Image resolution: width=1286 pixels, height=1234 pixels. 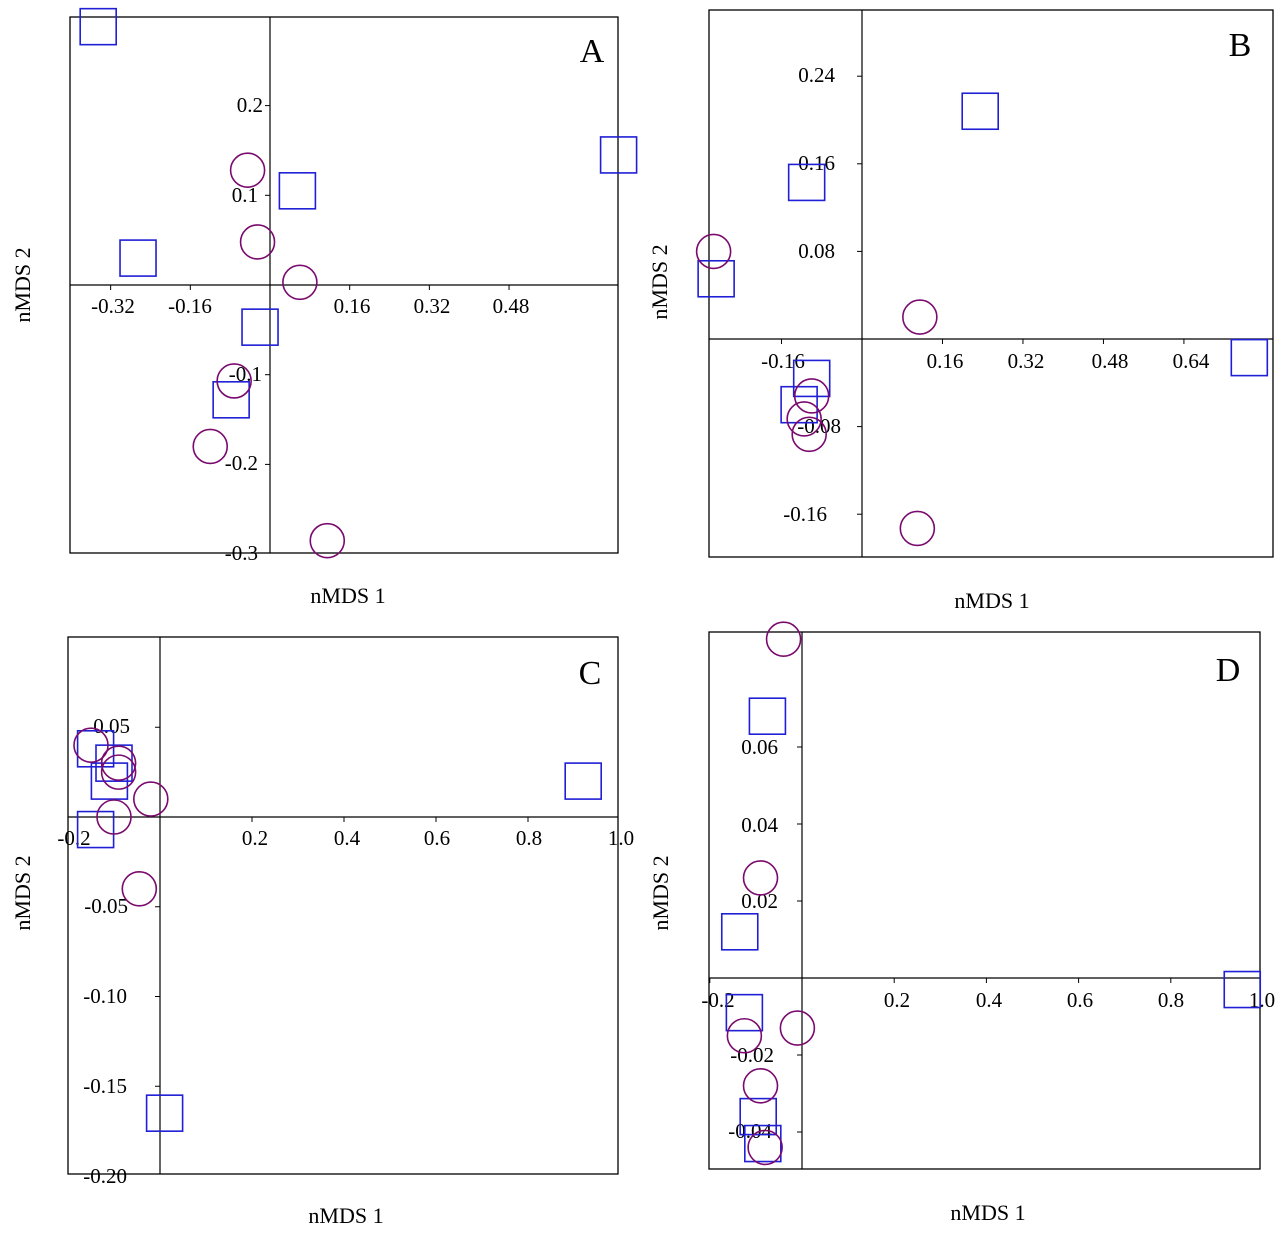 What do you see at coordinates (111, 726) in the screenshot?
I see `y-tick-label: 0.05` at bounding box center [111, 726].